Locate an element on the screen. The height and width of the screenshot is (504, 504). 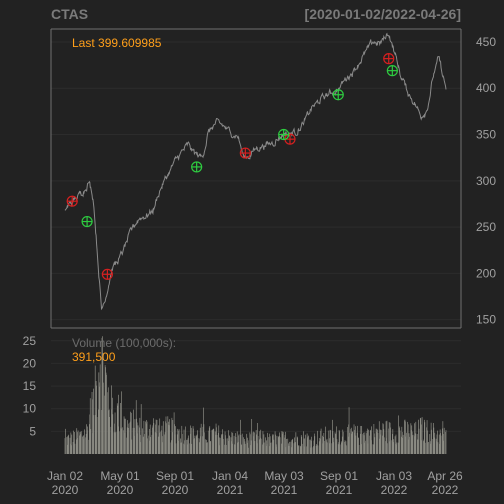
date-tick-label: Jan 04 is located at coordinates (230, 476).